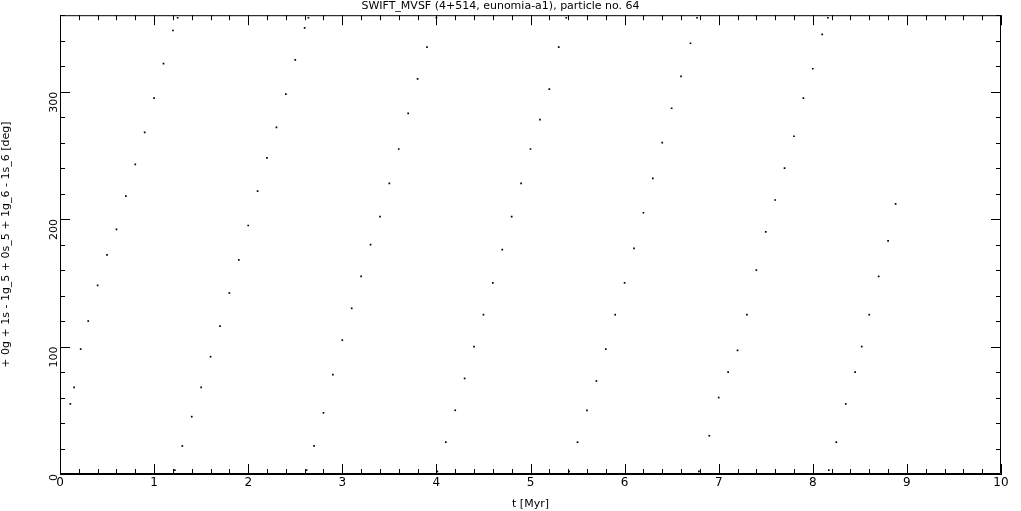 This screenshot has height=511, width=1021. What do you see at coordinates (342, 482) in the screenshot?
I see `x-tick-label: 3` at bounding box center [342, 482].